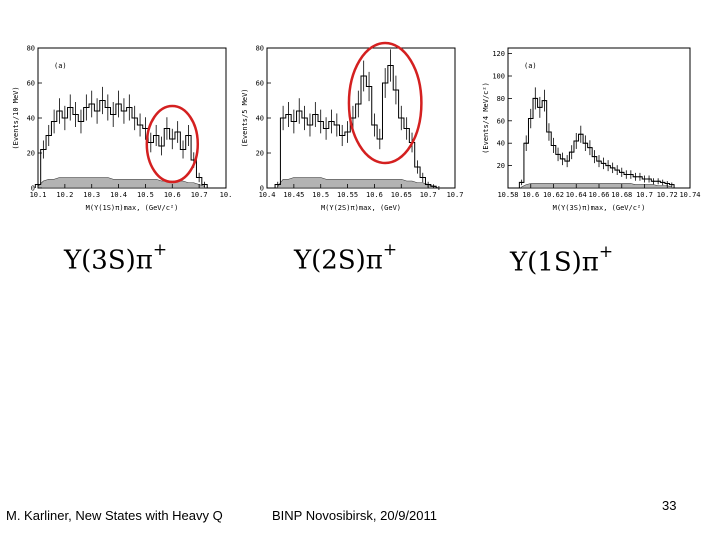 The image size is (720, 540). Describe the element at coordinates (108, 260) in the screenshot. I see `formula-base: Υ(3S)π` at that location.